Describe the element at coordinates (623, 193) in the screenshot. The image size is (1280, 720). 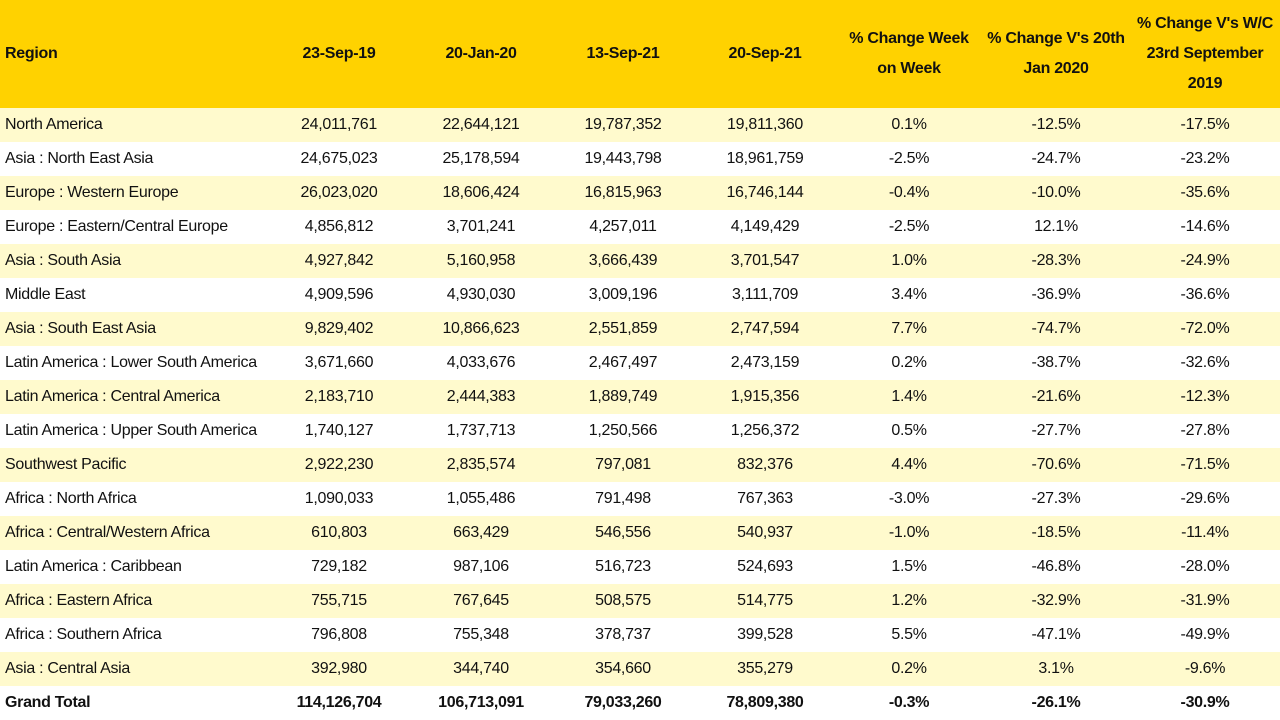
I see `value-cell: 16,815,963` at that location.